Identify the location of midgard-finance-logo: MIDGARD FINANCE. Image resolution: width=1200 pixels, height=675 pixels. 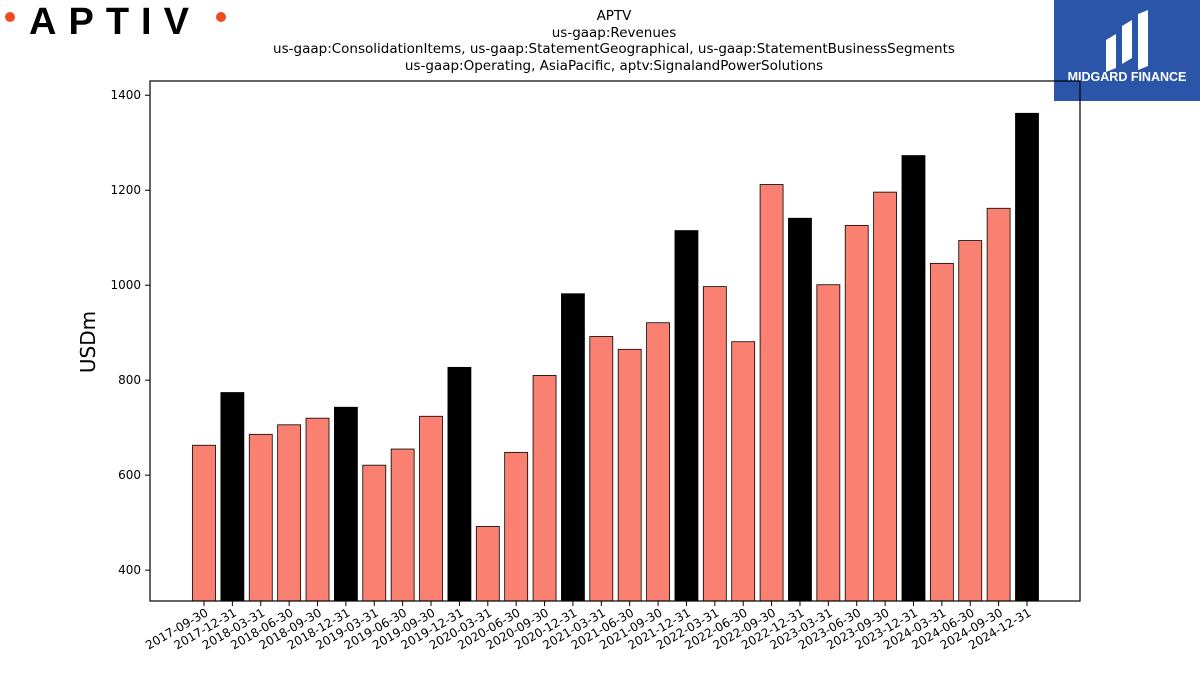
(1127, 50).